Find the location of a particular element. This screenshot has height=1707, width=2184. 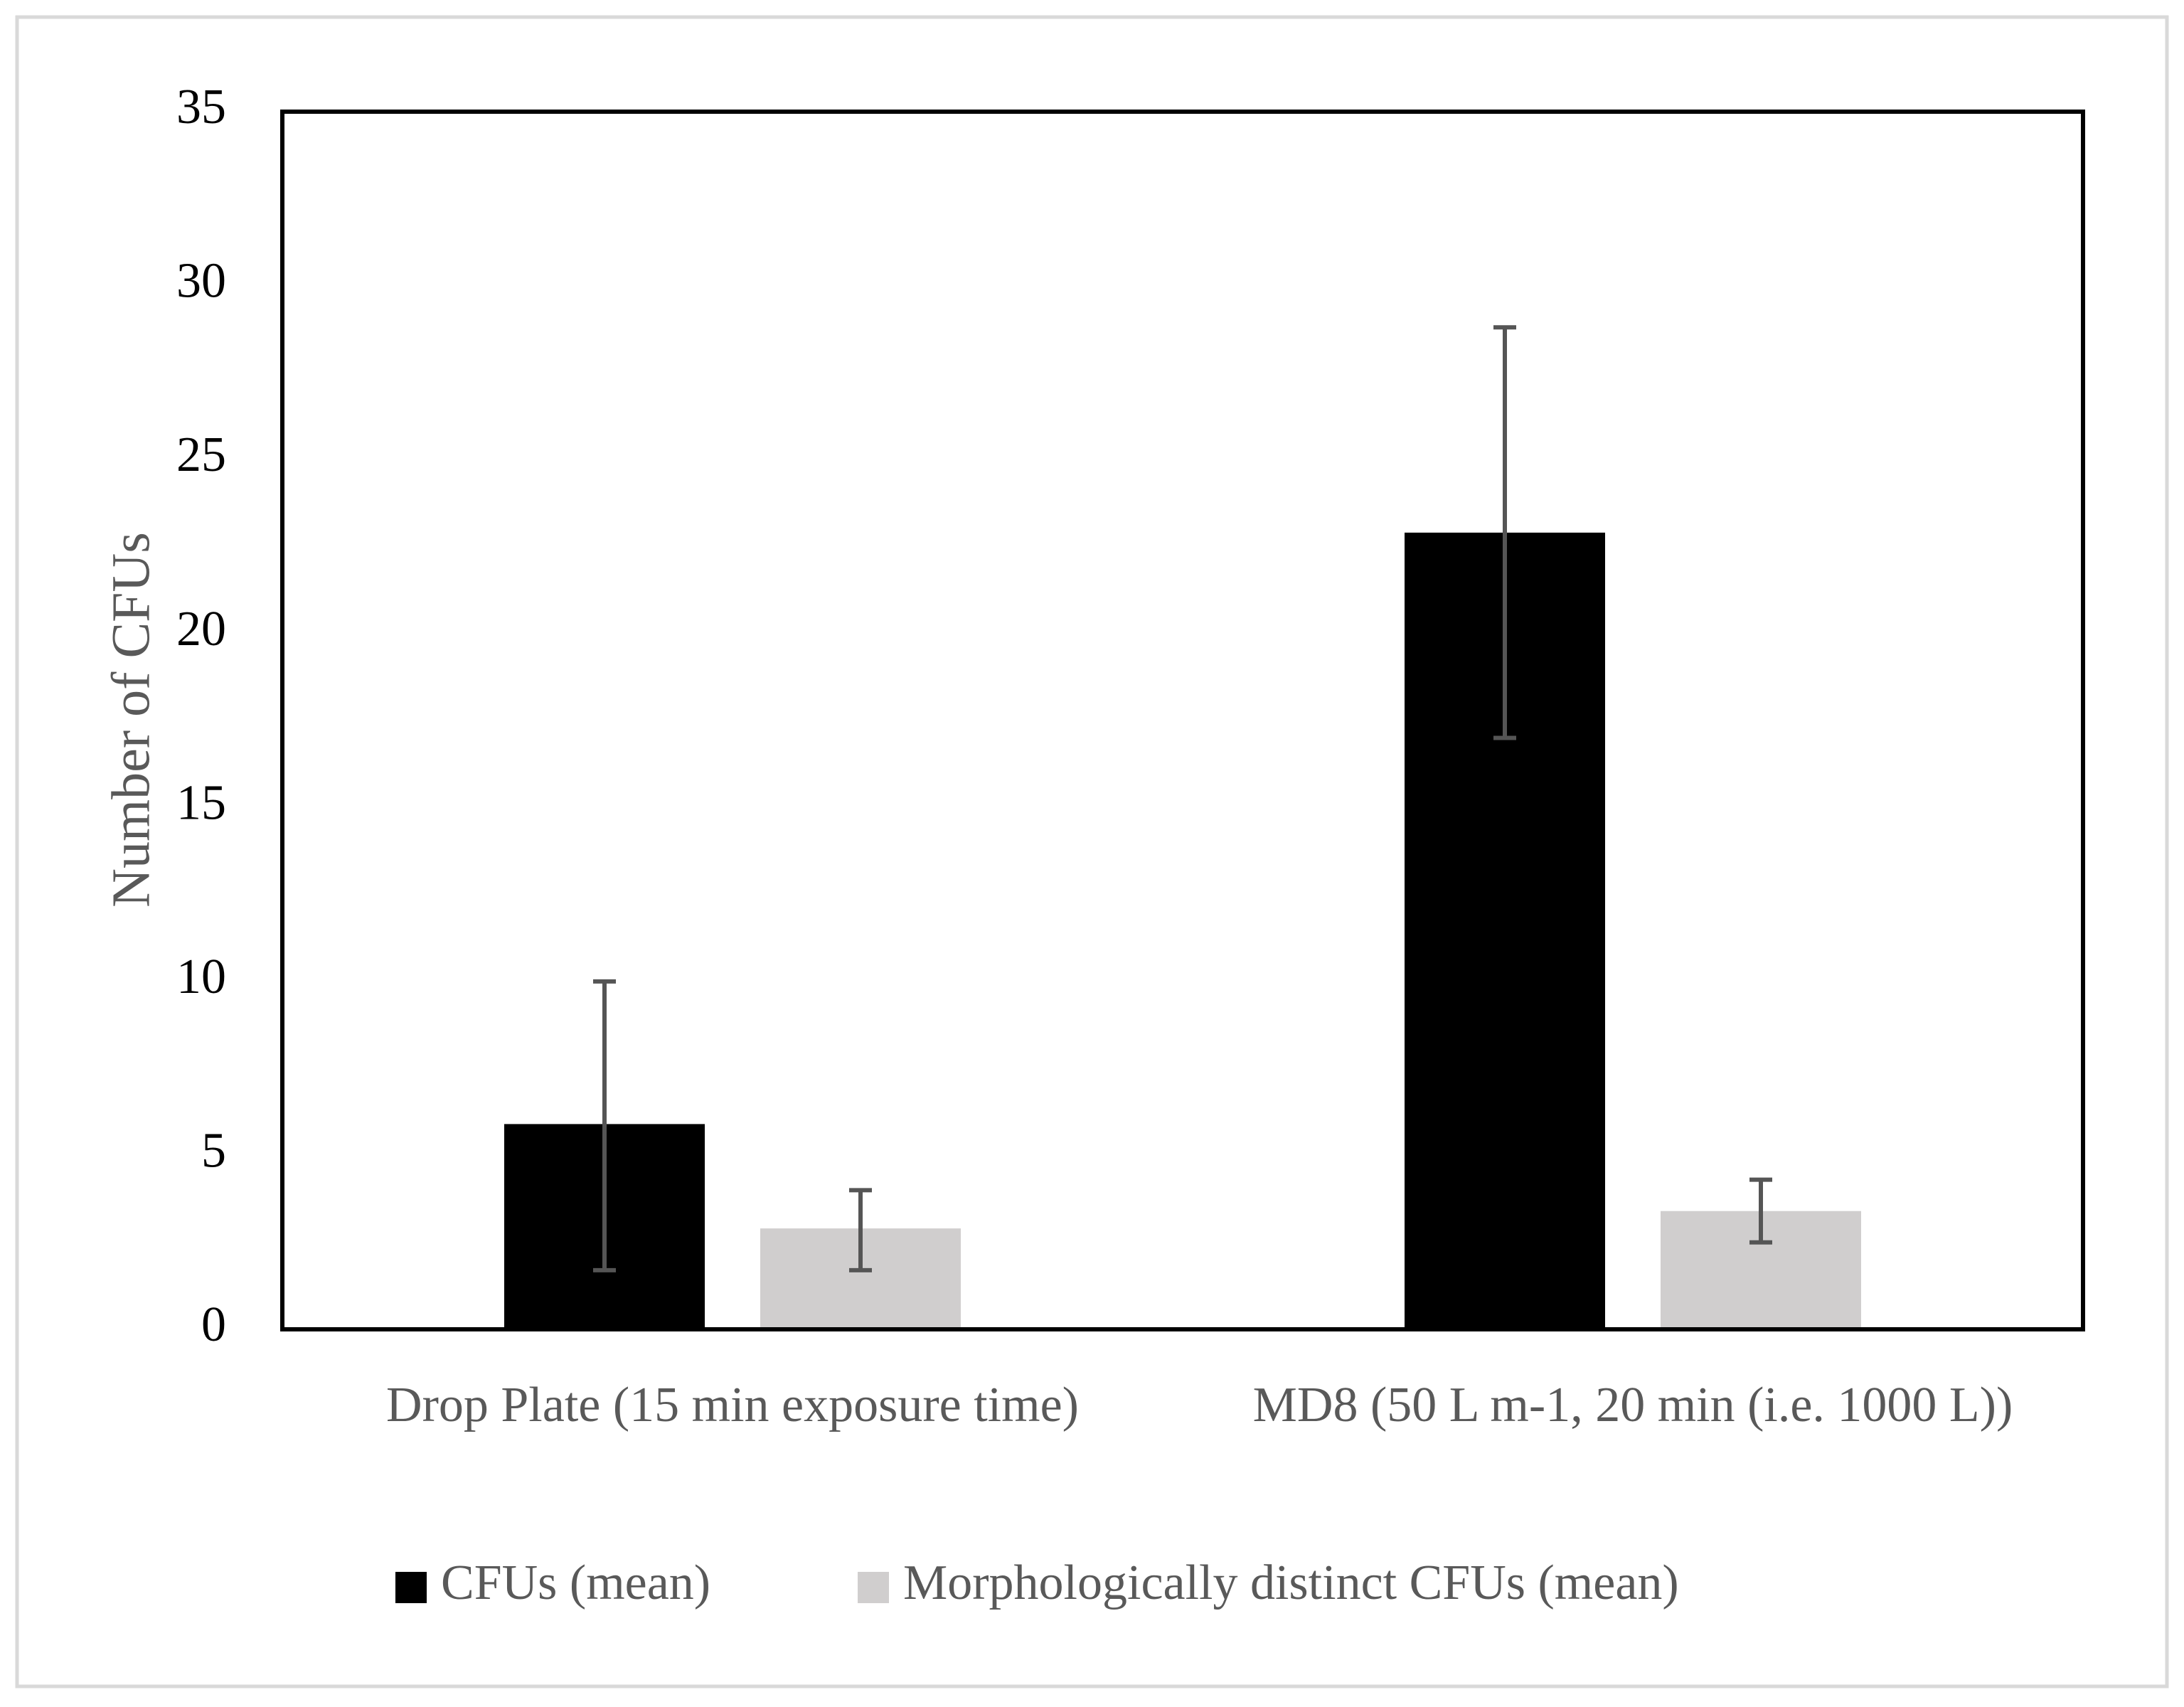

y-tick-label-30: 30 is located at coordinates (201, 282).